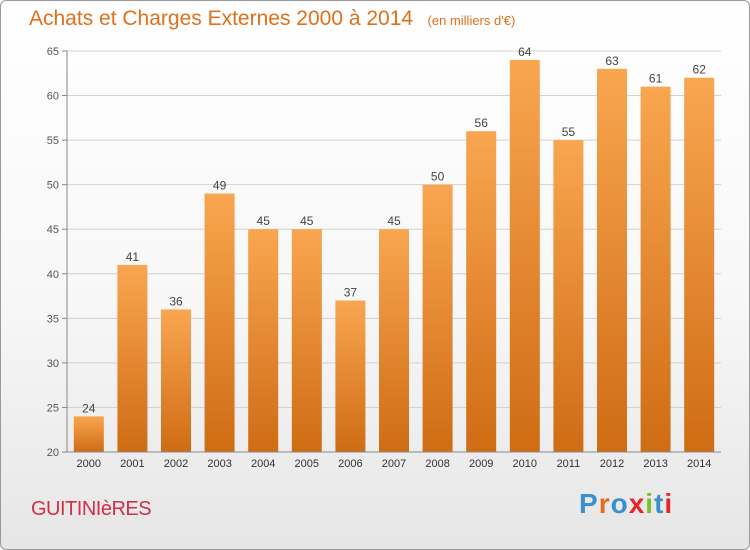  I want to click on x-tick-label: 2008, so click(437, 464).